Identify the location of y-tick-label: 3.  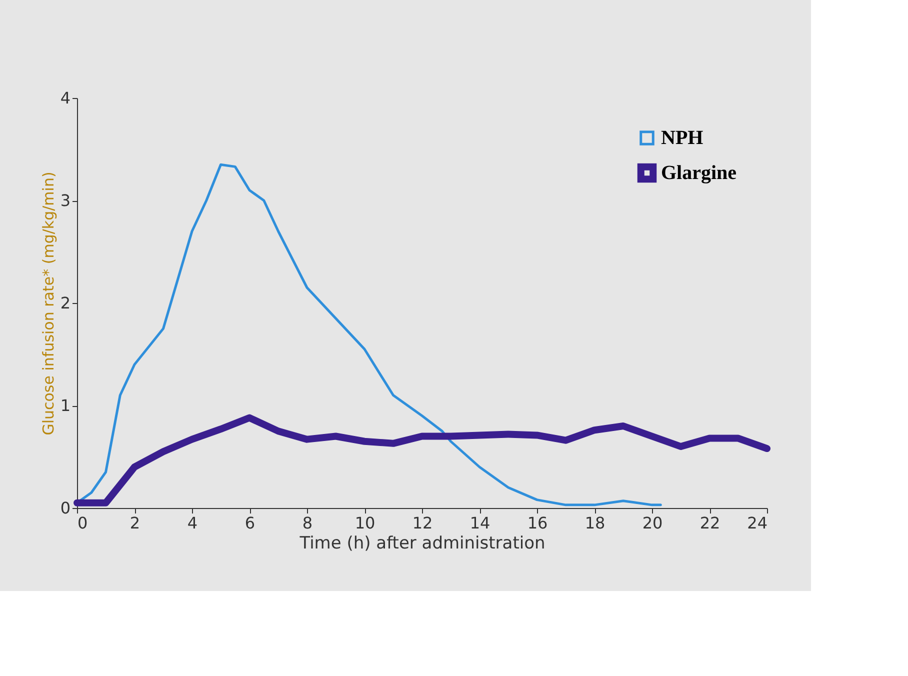
(65, 200).